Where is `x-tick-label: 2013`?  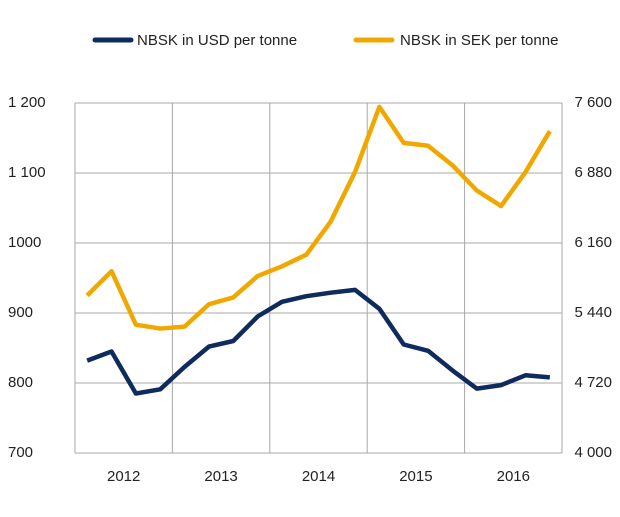 x-tick-label: 2013 is located at coordinates (220, 476).